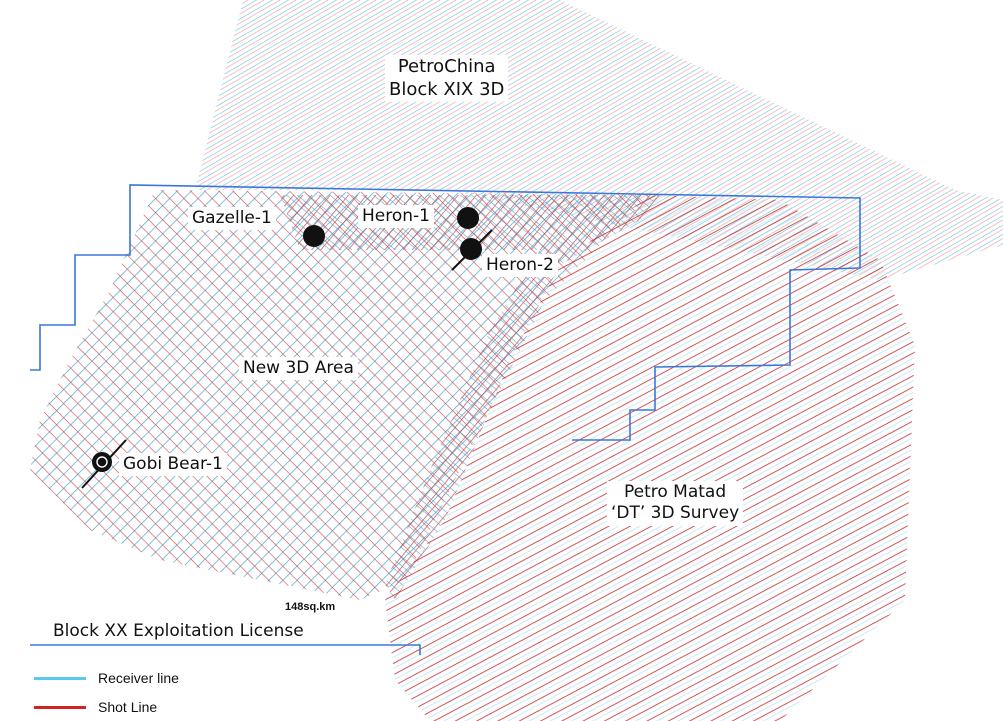 The height and width of the screenshot is (721, 1003). I want to click on label-petrochina: PetroChina Block XIX 3D, so click(447, 78).